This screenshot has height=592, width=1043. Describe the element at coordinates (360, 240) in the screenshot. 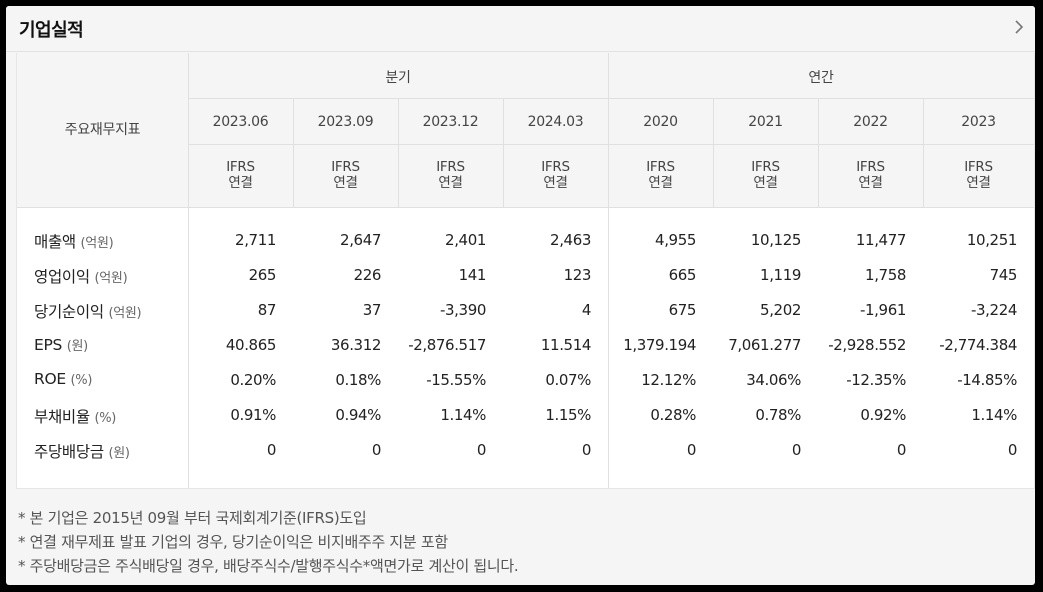

I see `table-cell: 2,647` at that location.